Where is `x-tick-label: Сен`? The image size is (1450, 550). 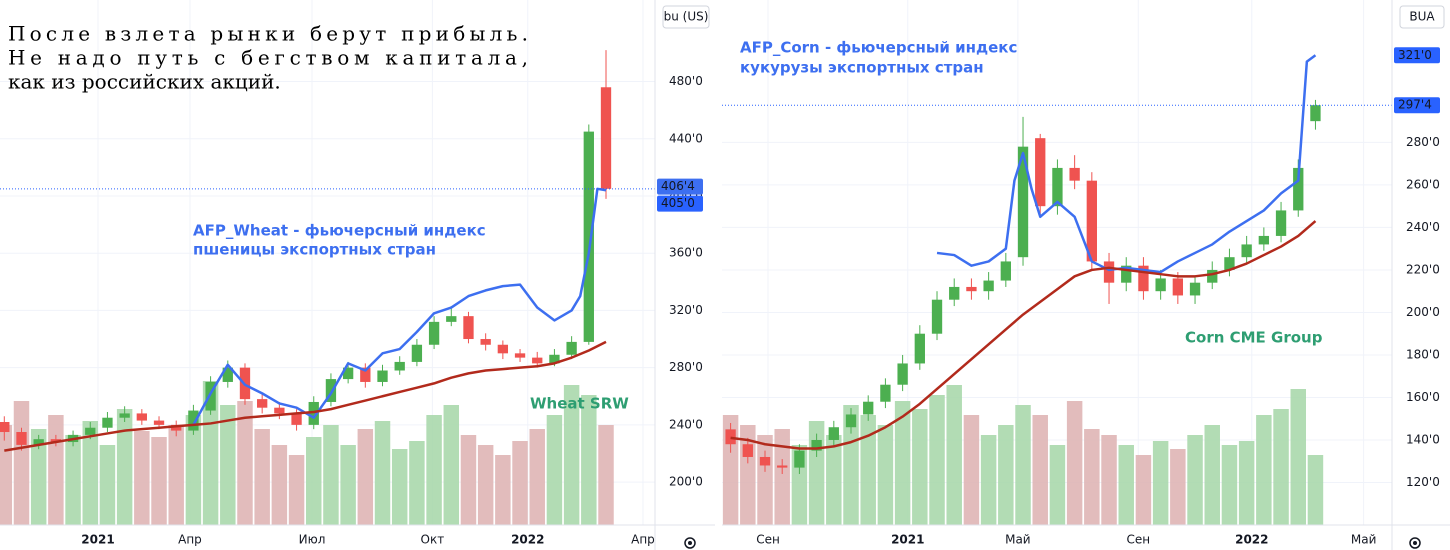 x-tick-label: Сен is located at coordinates (768, 540).